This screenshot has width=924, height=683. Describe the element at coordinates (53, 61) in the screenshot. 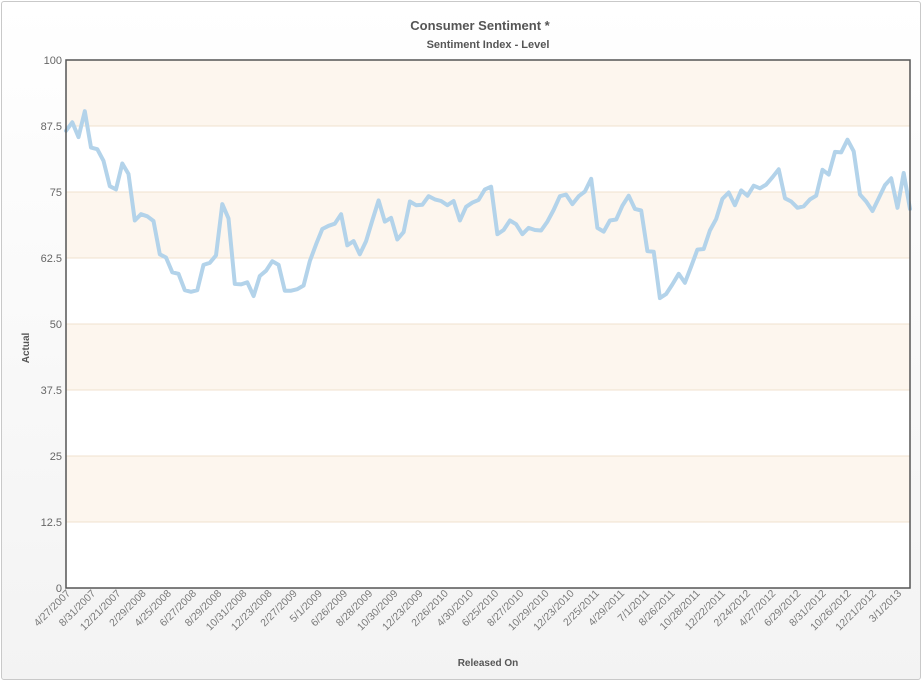

I see `y-tick-label: 100` at that location.